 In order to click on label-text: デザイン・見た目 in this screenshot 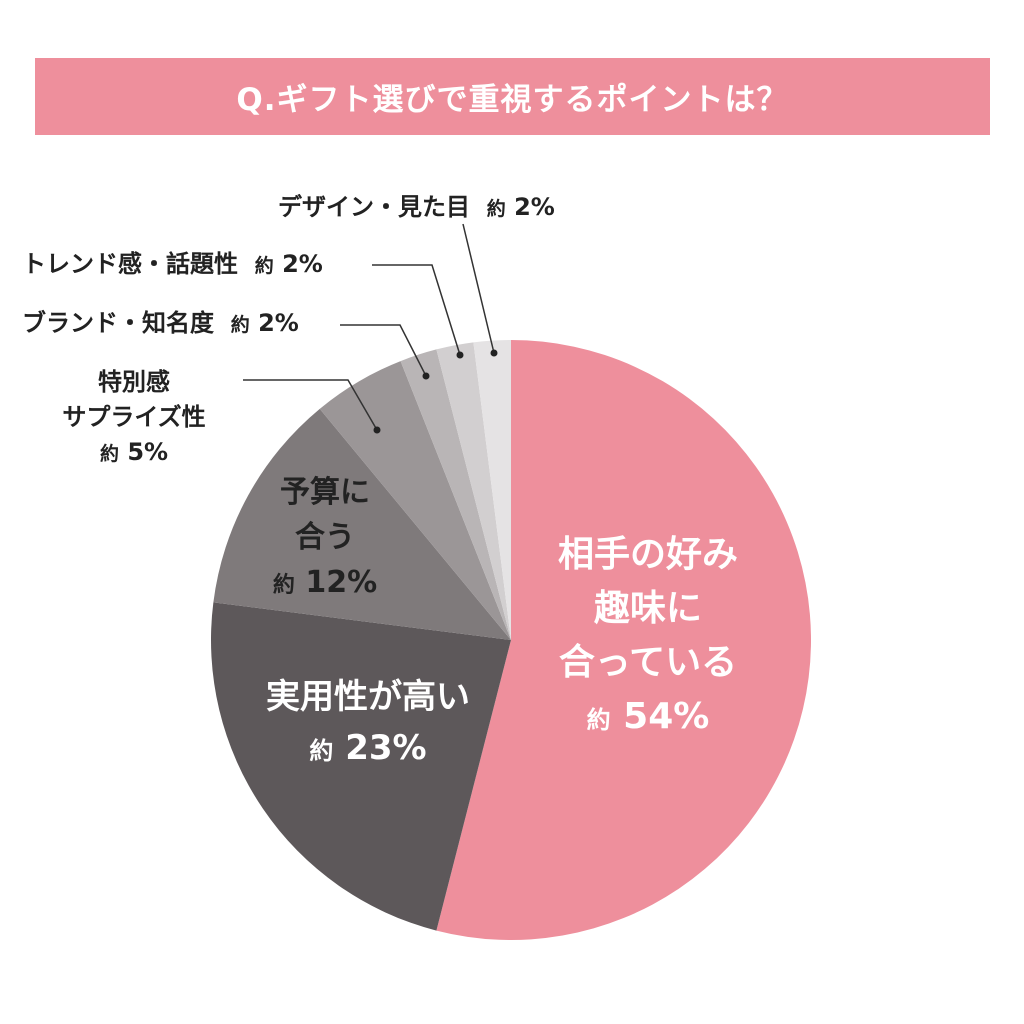, I will do `click(374, 207)`.